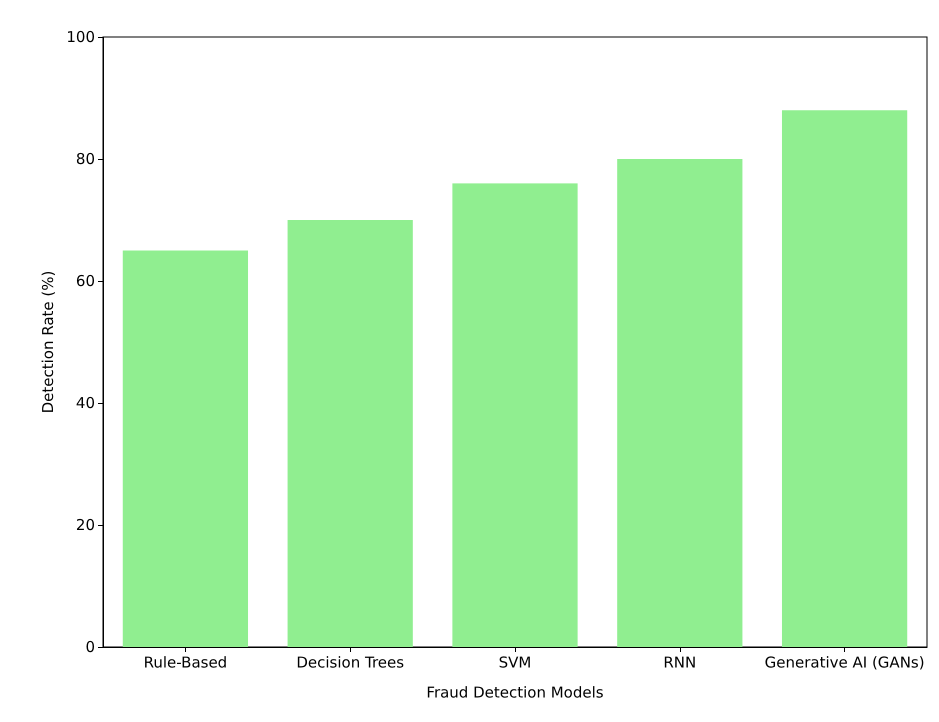  Describe the element at coordinates (47, 342) in the screenshot. I see `y-axis-title: Detection Rate (%)` at that location.